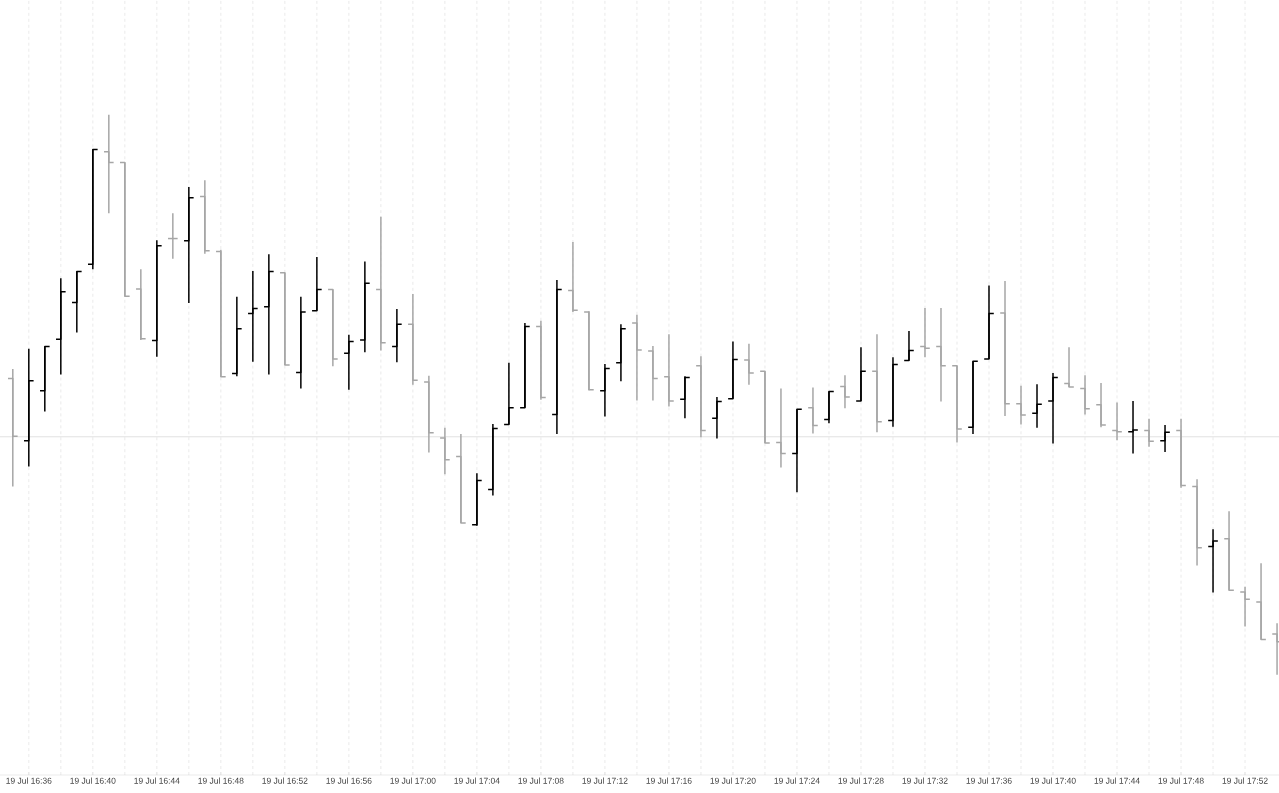 This screenshot has width=1279, height=793. What do you see at coordinates (1117, 780) in the screenshot?
I see `x-tick-label: 19 Jul 17:44` at bounding box center [1117, 780].